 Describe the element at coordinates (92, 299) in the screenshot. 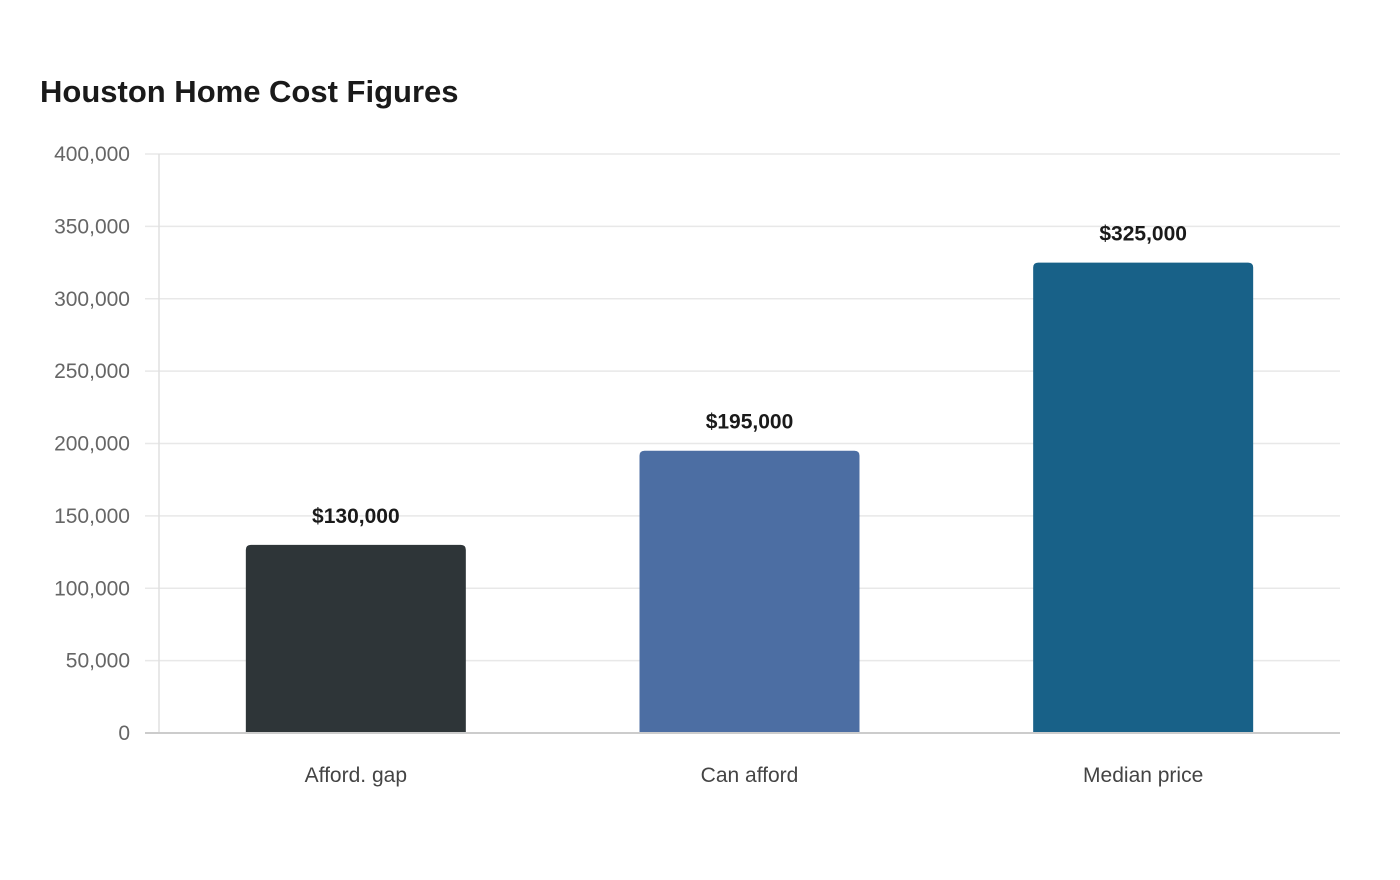

I see `y-tick-label: 300,000` at that location.